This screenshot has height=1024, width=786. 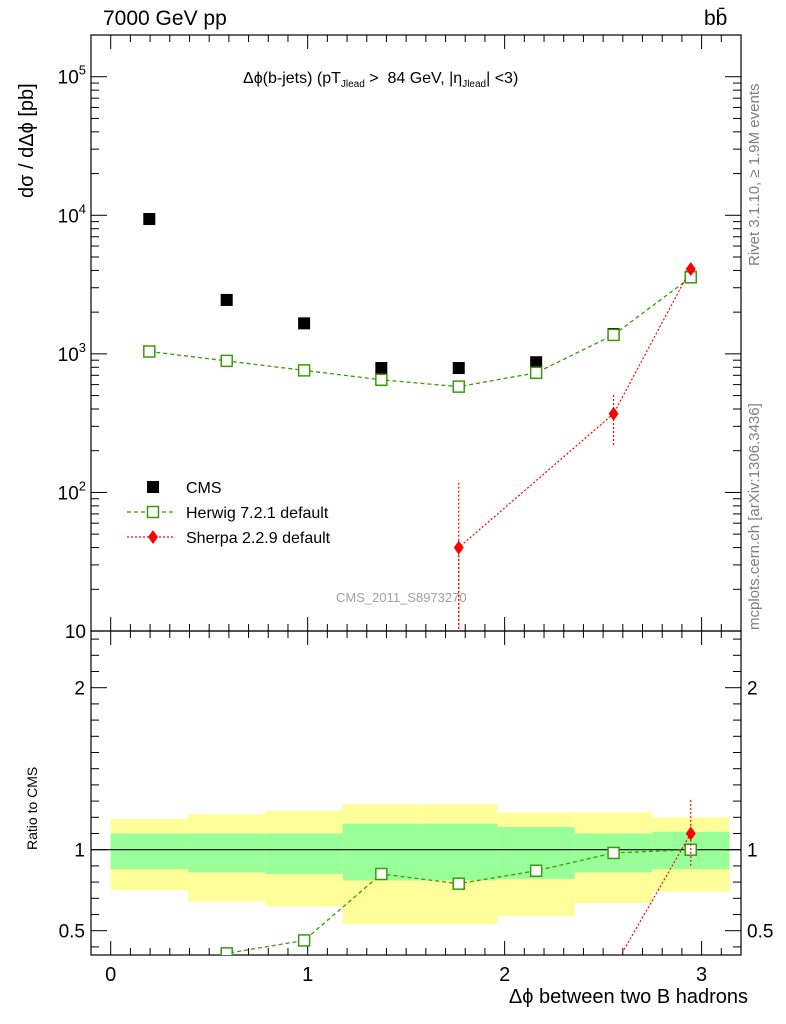 I want to click on x-axis-title: Δϕ between two B hadrons, so click(x=628, y=997).